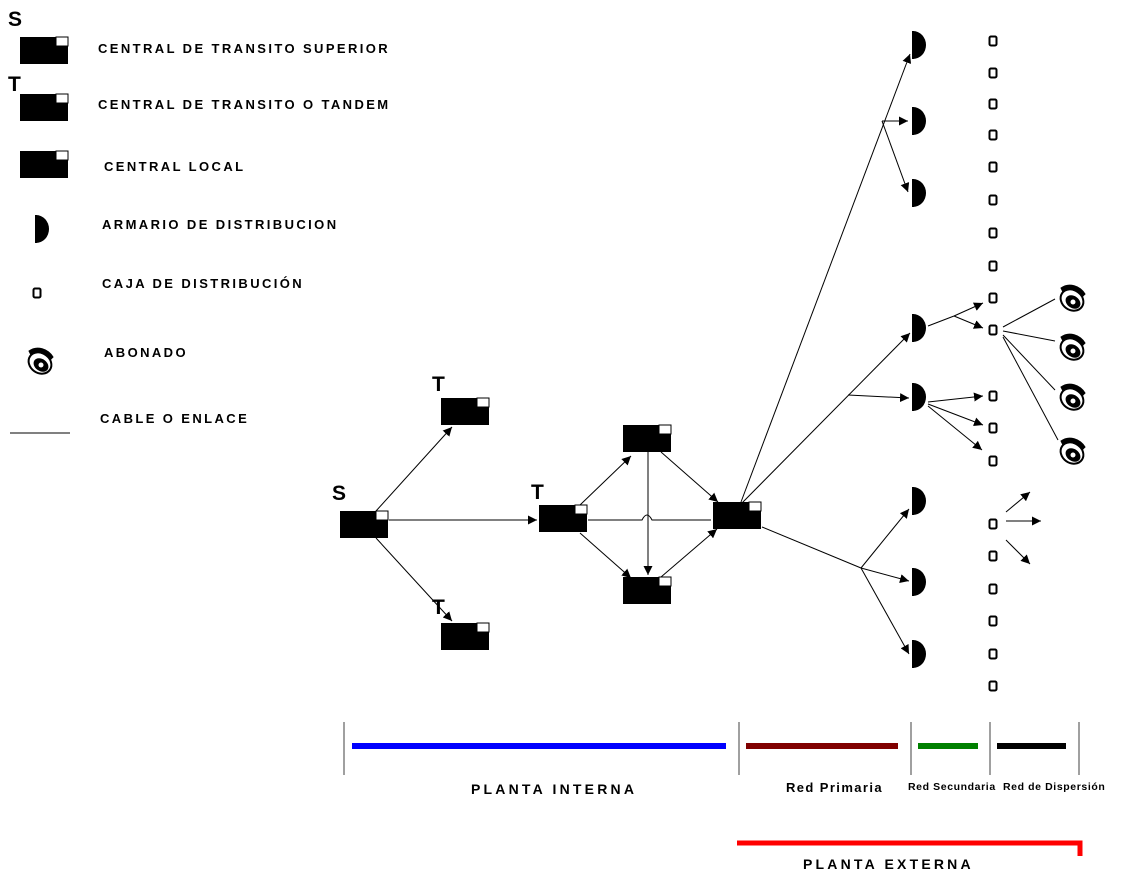 Image resolution: width=1130 pixels, height=874 pixels. What do you see at coordinates (465, 411) in the screenshot?
I see `tandem-switch-top` at bounding box center [465, 411].